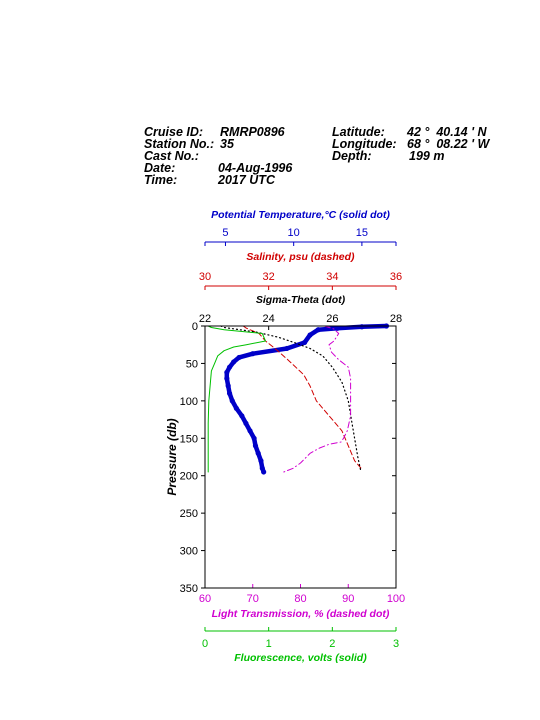 This screenshot has height=720, width=540. What do you see at coordinates (300, 599) in the screenshot?
I see `transmission-tick-label: 80` at bounding box center [300, 599].